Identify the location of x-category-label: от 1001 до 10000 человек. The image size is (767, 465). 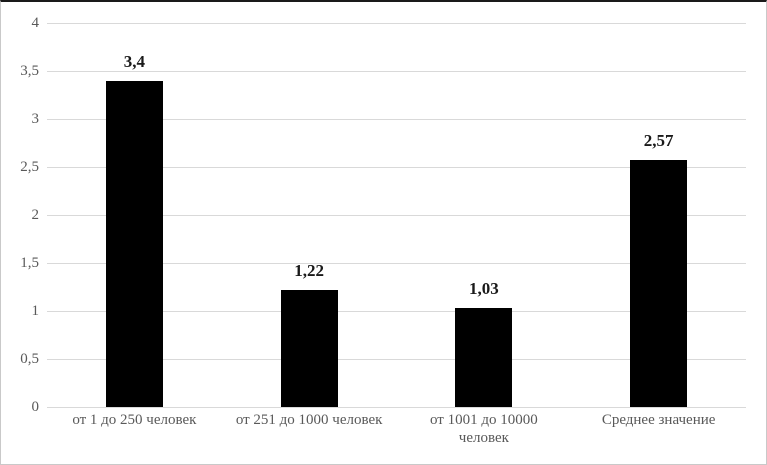
(484, 429).